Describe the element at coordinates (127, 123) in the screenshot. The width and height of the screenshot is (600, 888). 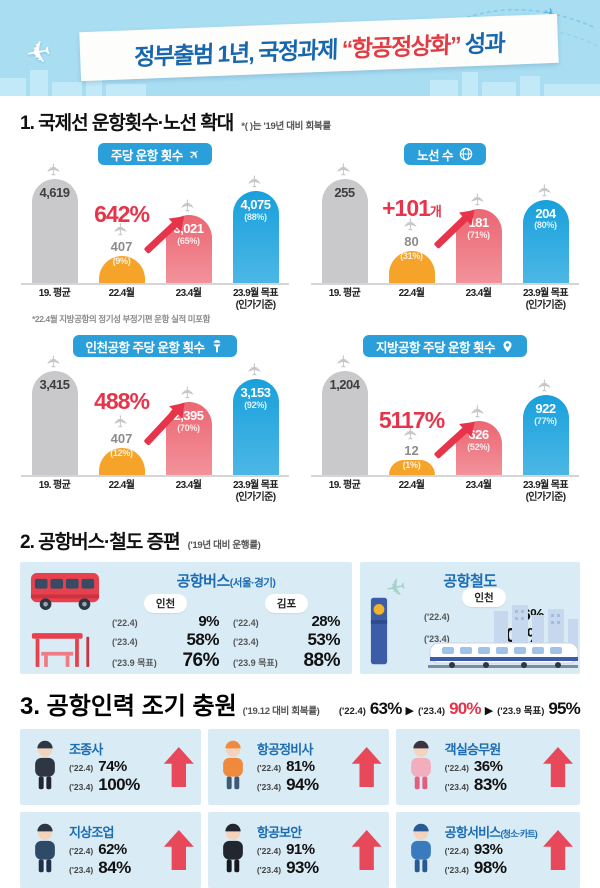
I see `section1-title: 1. 국제선 운항횟수·노선 확대` at that location.